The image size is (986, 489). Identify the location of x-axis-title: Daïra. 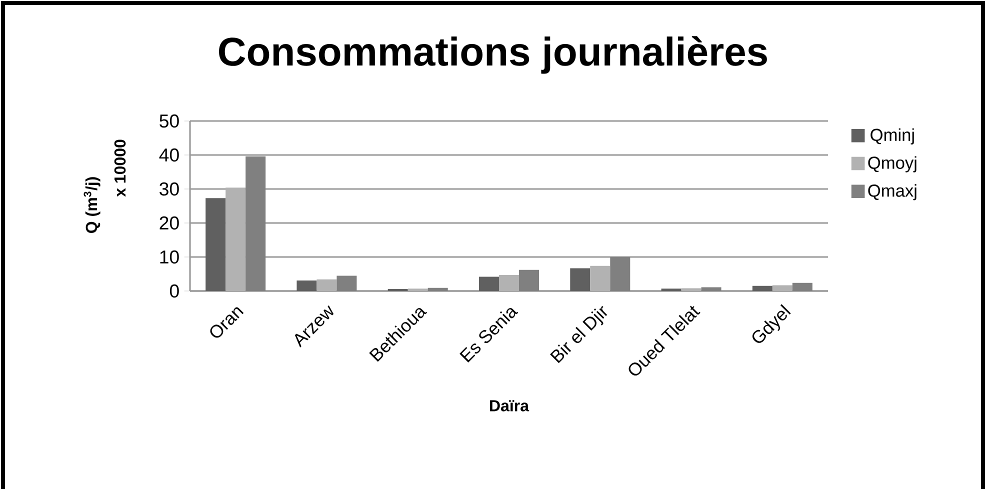
(510, 406).